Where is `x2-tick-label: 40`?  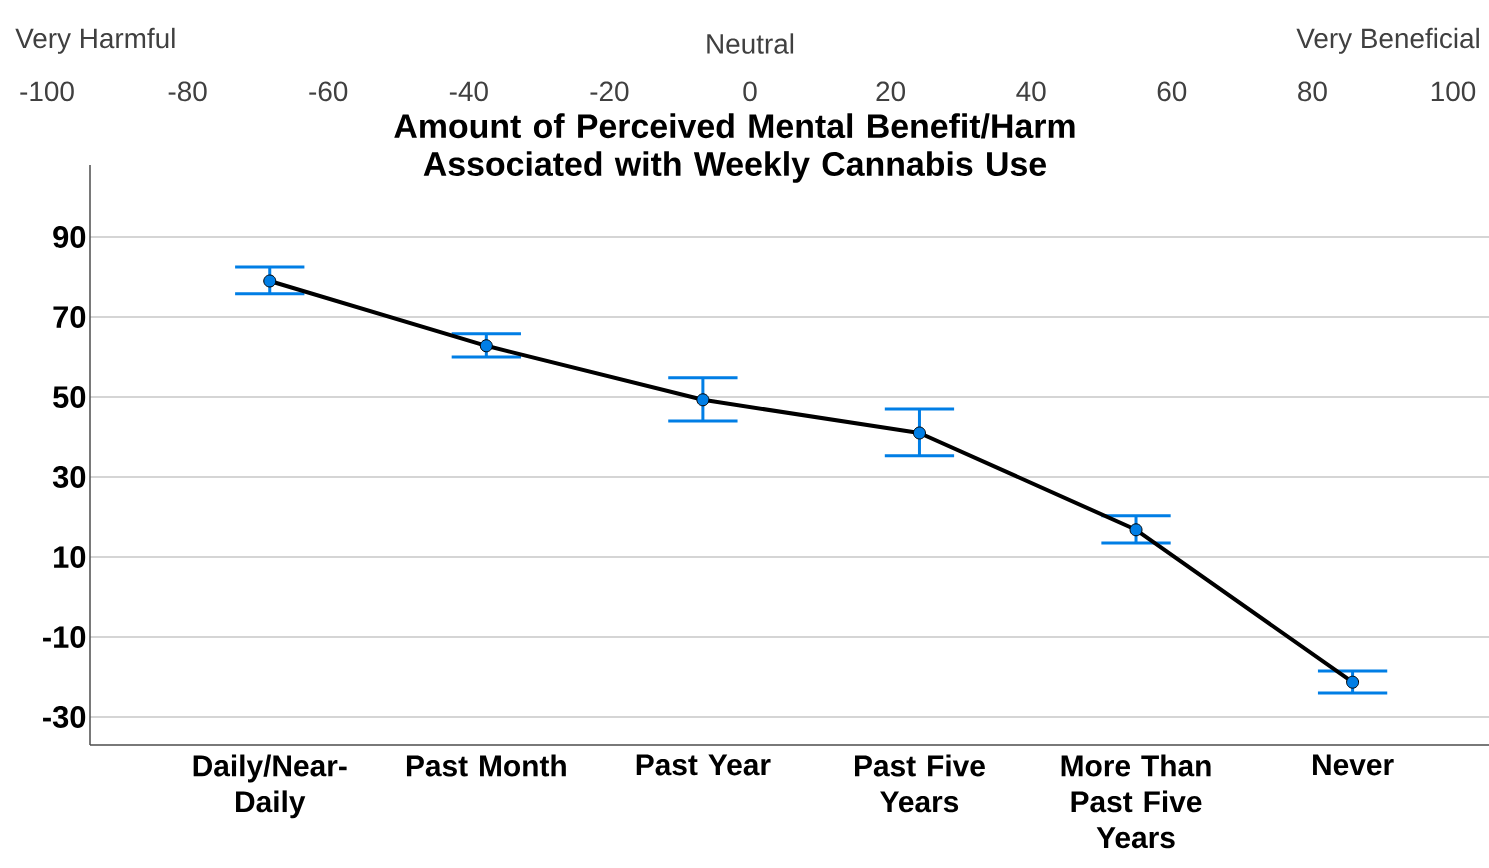
x2-tick-label: 40 is located at coordinates (1031, 91).